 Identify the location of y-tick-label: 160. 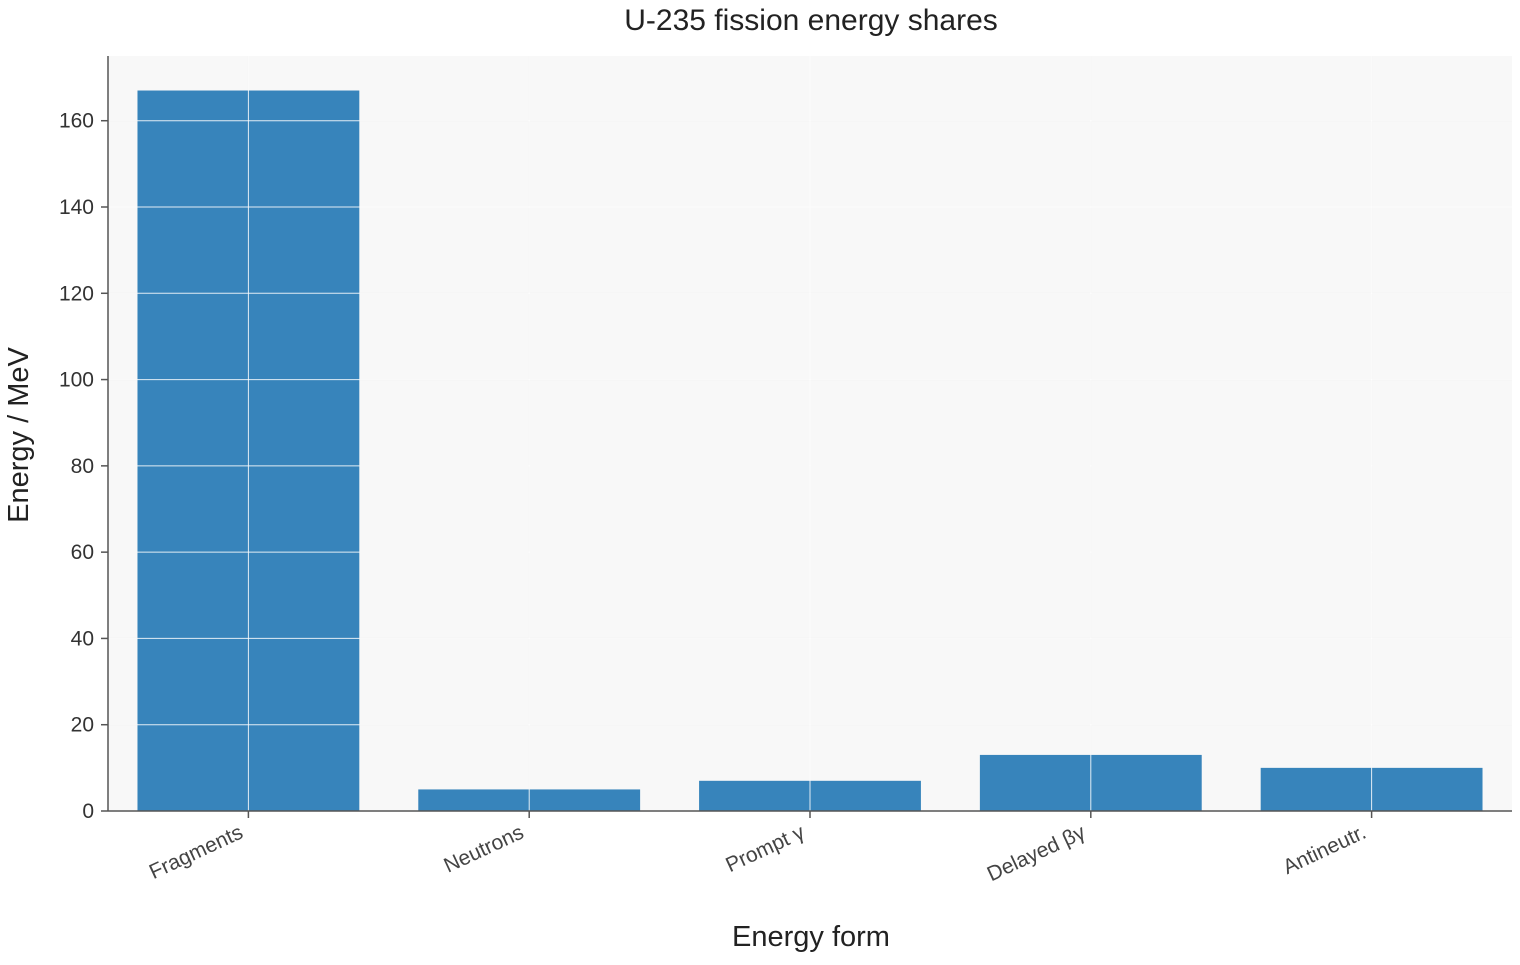
(76, 121).